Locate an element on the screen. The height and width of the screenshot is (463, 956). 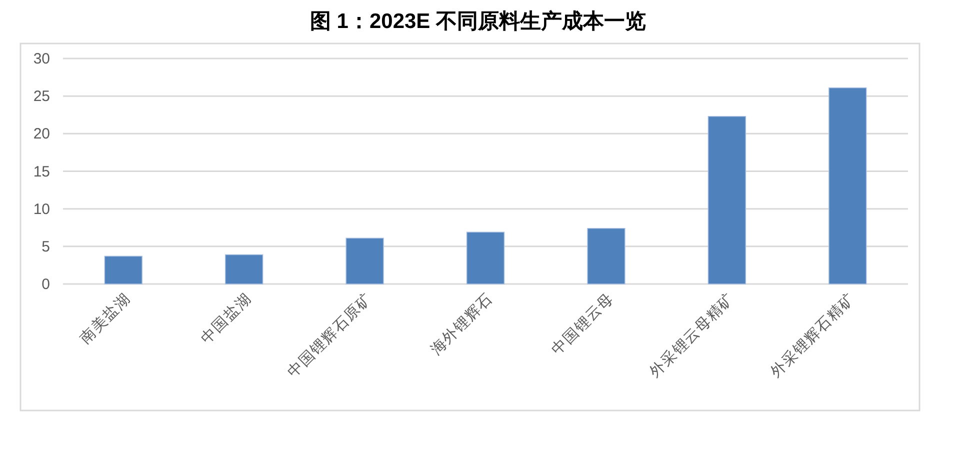
title: 图 1：2023E 不同原料生产成本一览 is located at coordinates (478, 21).